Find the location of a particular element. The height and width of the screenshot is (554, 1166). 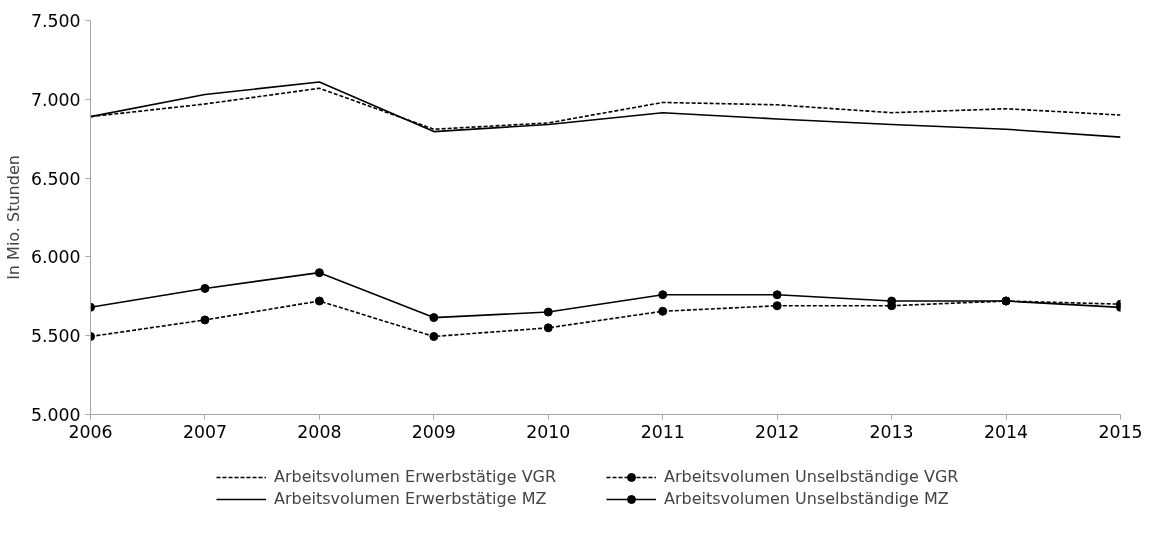

y-tick-label: 7.000 is located at coordinates (55, 99).